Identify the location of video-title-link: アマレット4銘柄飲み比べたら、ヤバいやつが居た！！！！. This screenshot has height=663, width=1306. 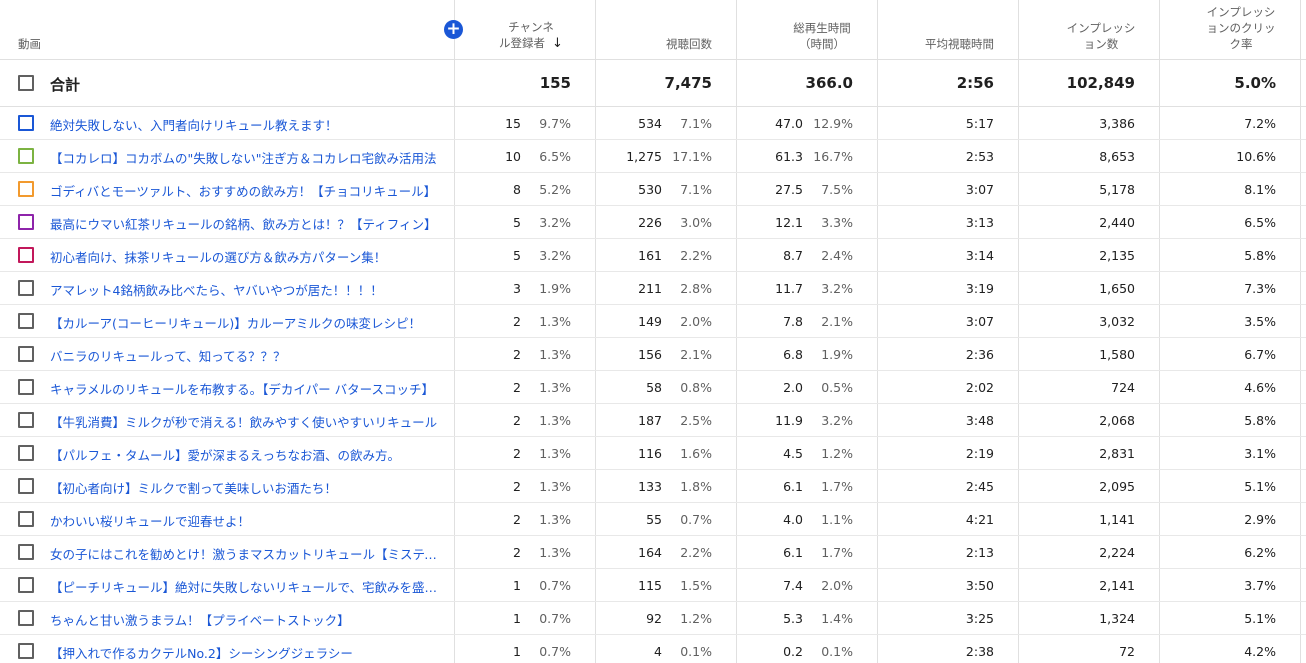
(216, 290).